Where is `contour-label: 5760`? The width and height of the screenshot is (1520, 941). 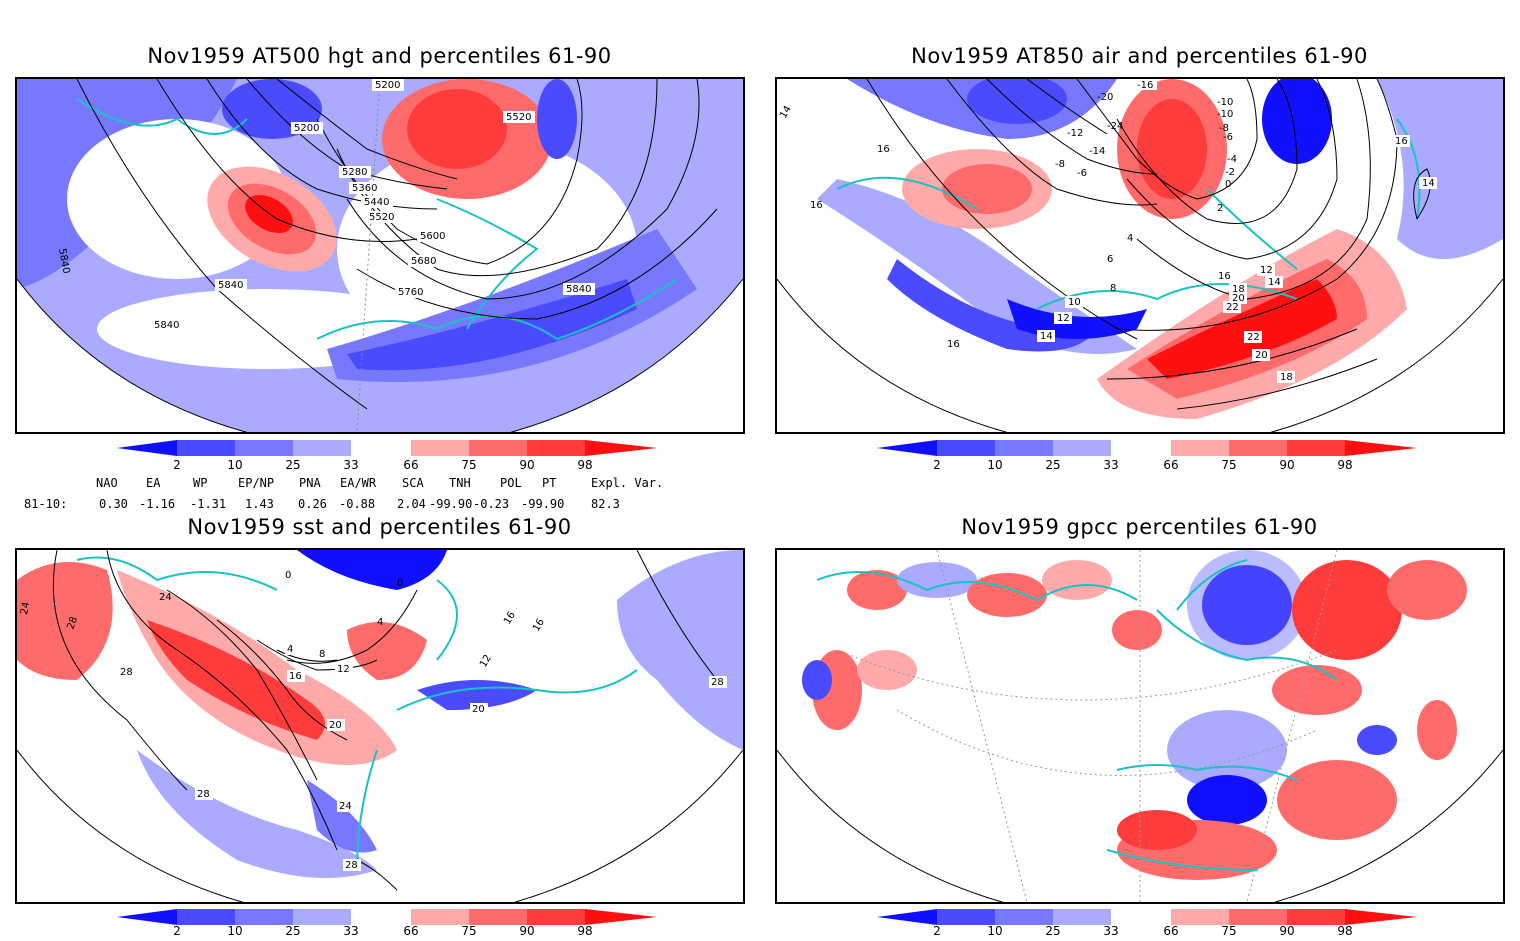
contour-label: 5760 is located at coordinates (410, 292).